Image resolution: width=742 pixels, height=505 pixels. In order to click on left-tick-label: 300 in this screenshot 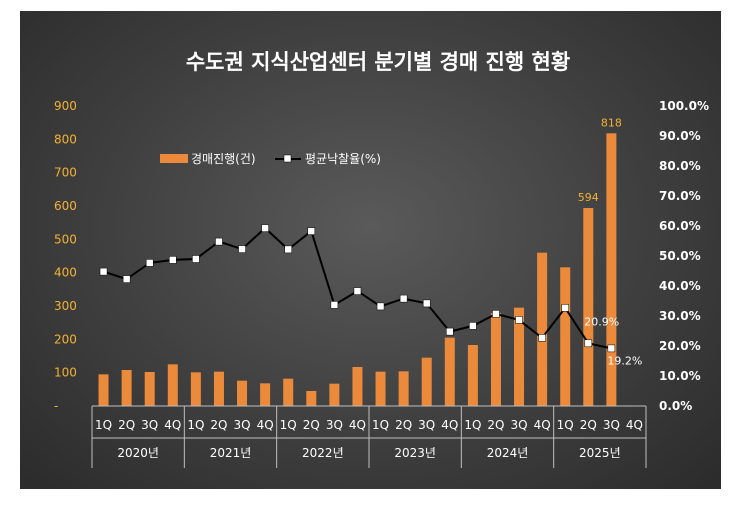, I will do `click(65, 306)`.